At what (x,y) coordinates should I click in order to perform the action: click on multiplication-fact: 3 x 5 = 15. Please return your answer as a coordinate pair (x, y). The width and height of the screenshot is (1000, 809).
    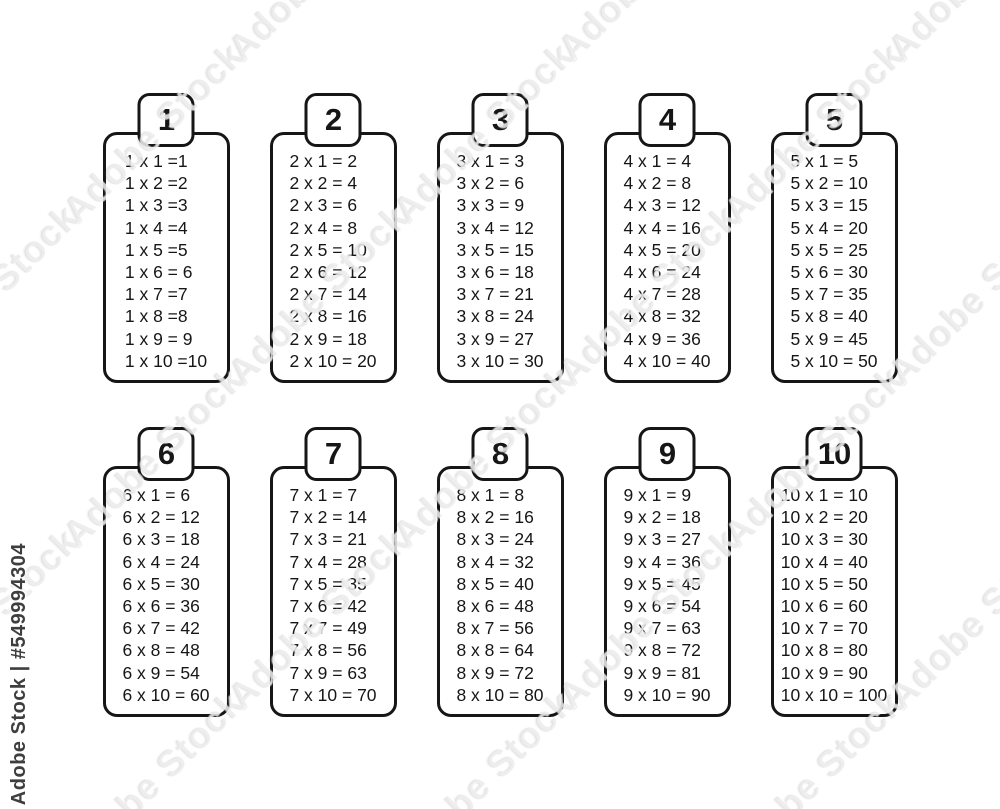
    Looking at the image, I should click on (495, 249).